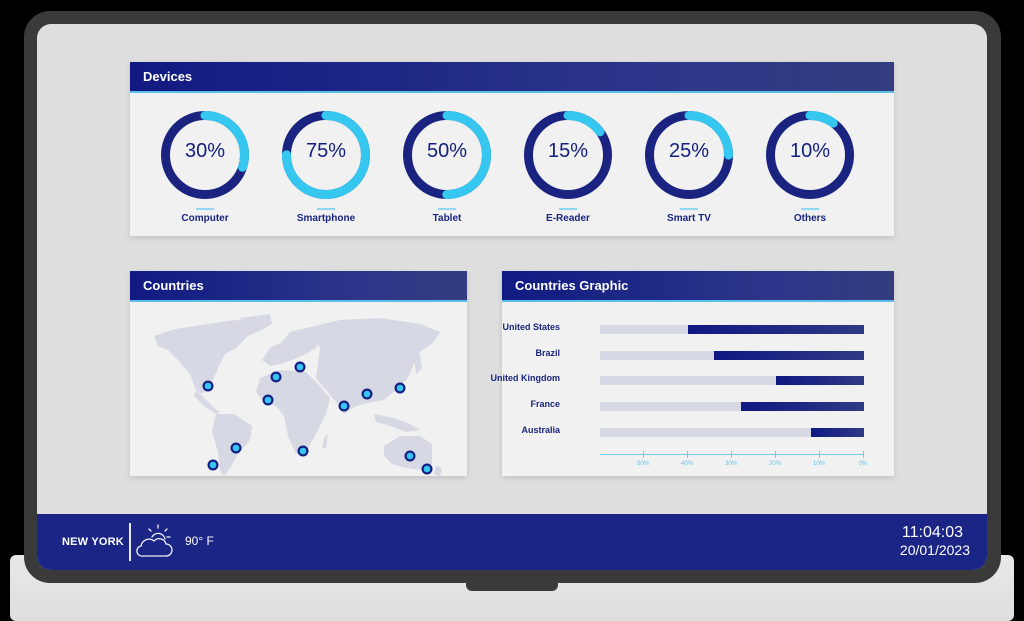  What do you see at coordinates (774, 464) in the screenshot?
I see `axis-tick-label: 20%` at bounding box center [774, 464].